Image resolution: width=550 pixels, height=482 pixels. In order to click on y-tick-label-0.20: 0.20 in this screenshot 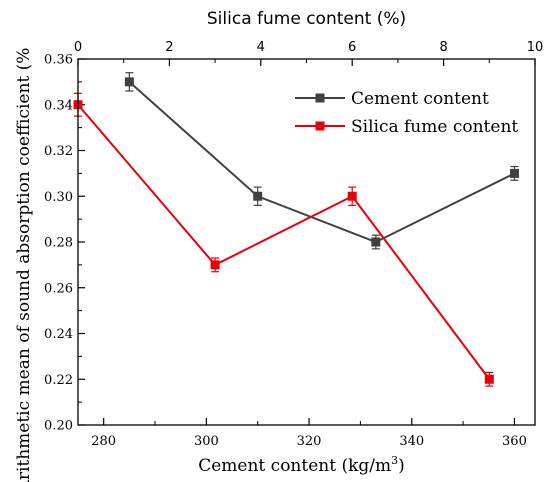, I will do `click(58, 426)`.